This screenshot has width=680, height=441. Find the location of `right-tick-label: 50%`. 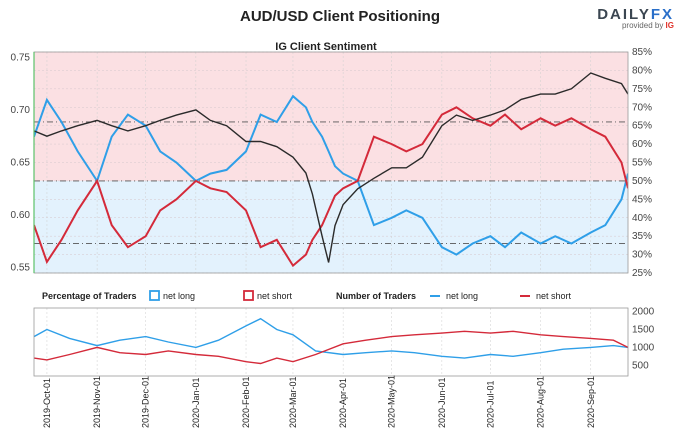

right-tick-label: 50% is located at coordinates (642, 181).